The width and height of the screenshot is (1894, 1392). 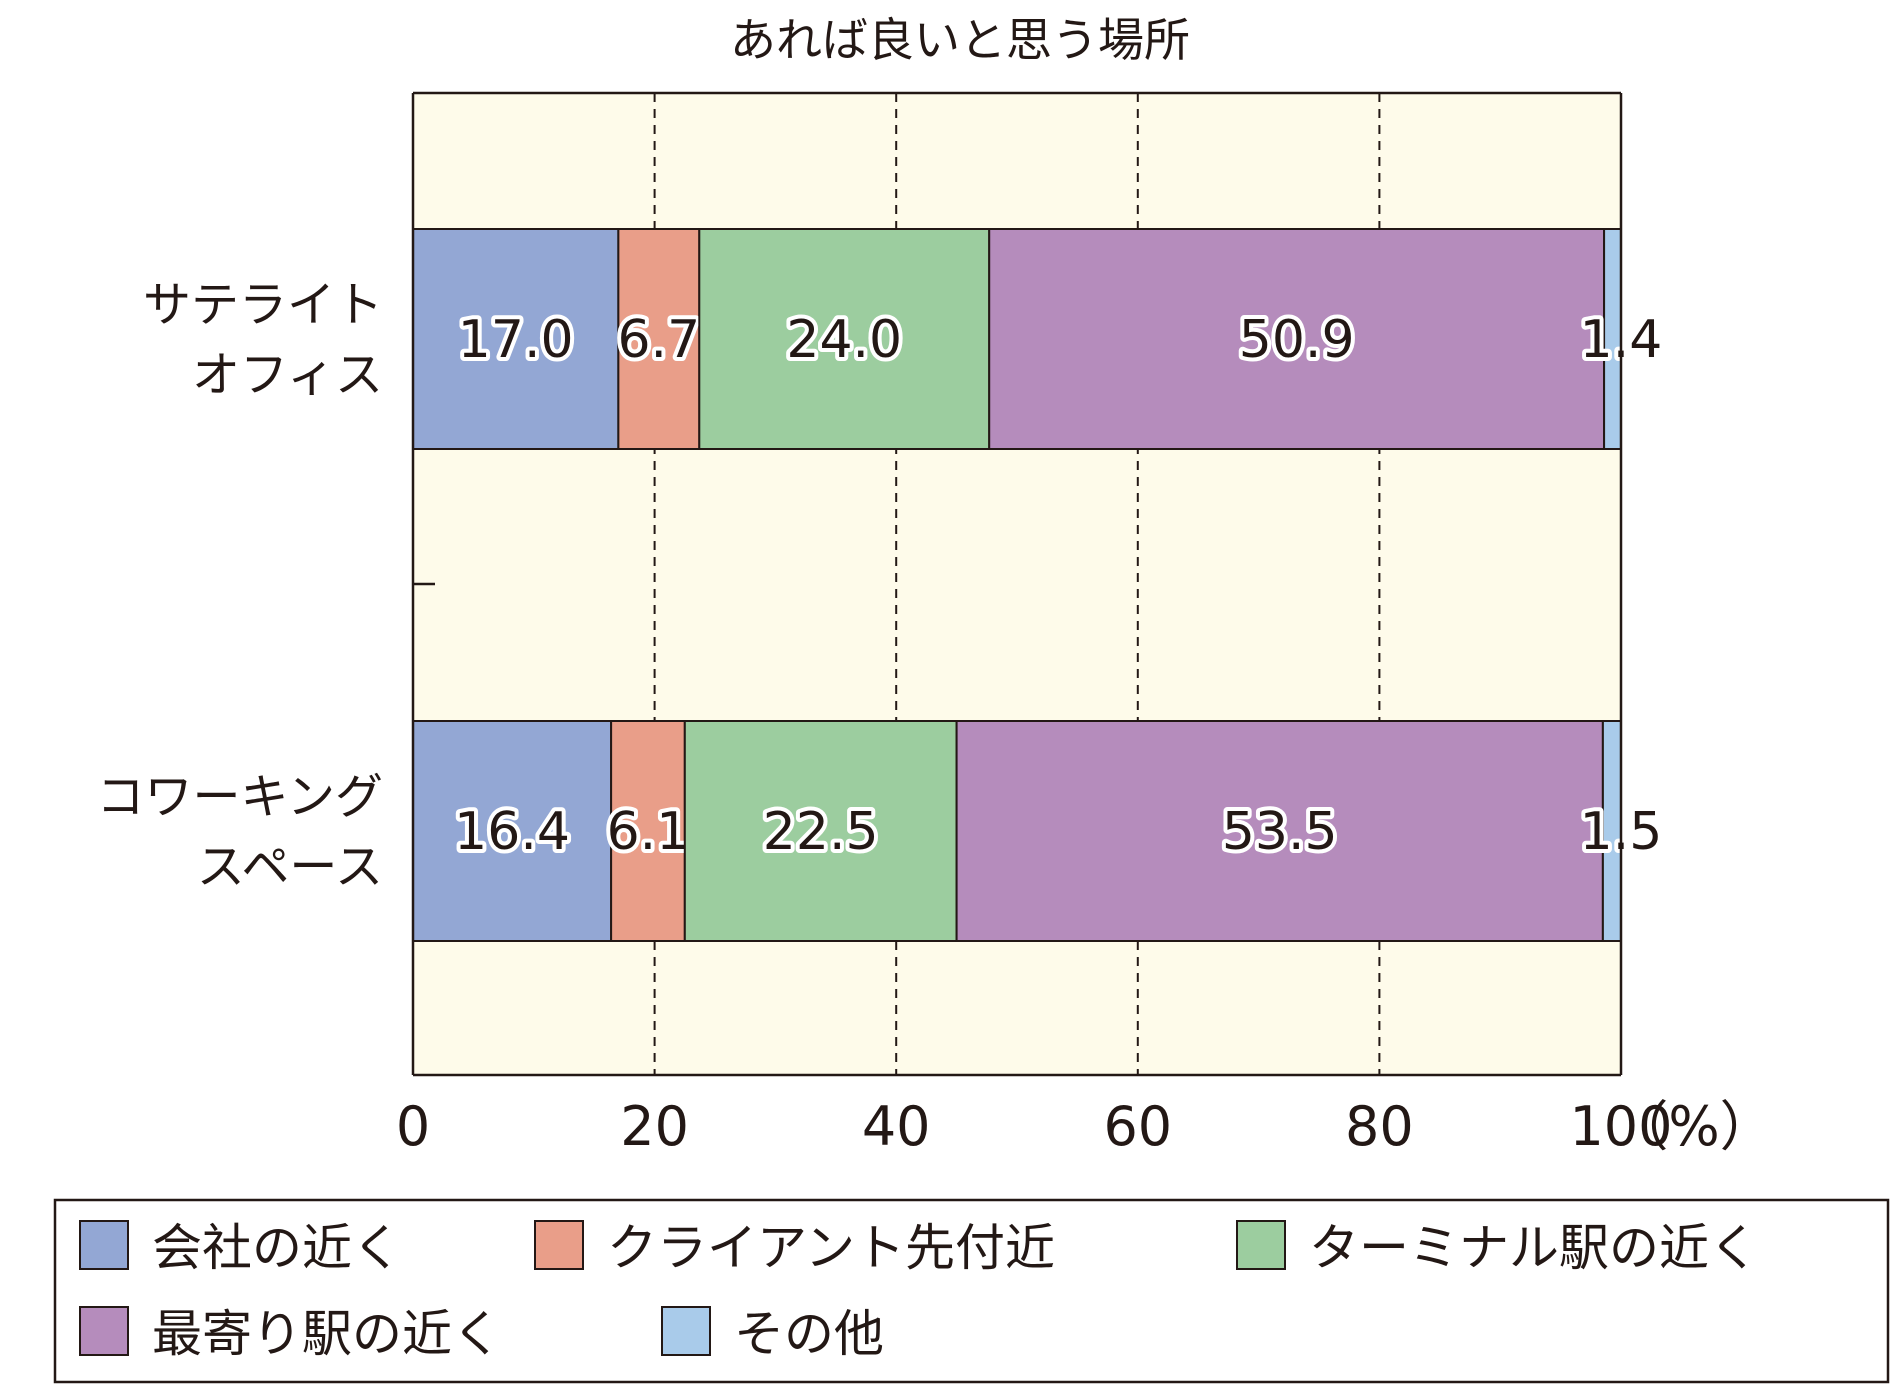 I want to click on legend-label: ターミナル駅の近く, so click(x=1534, y=1248).